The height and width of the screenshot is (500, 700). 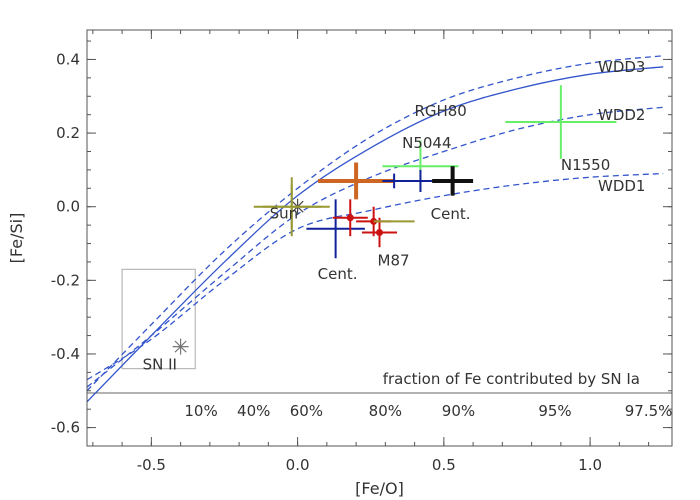 I want to click on y-tick-label-2: -0.4, so click(x=65, y=354).